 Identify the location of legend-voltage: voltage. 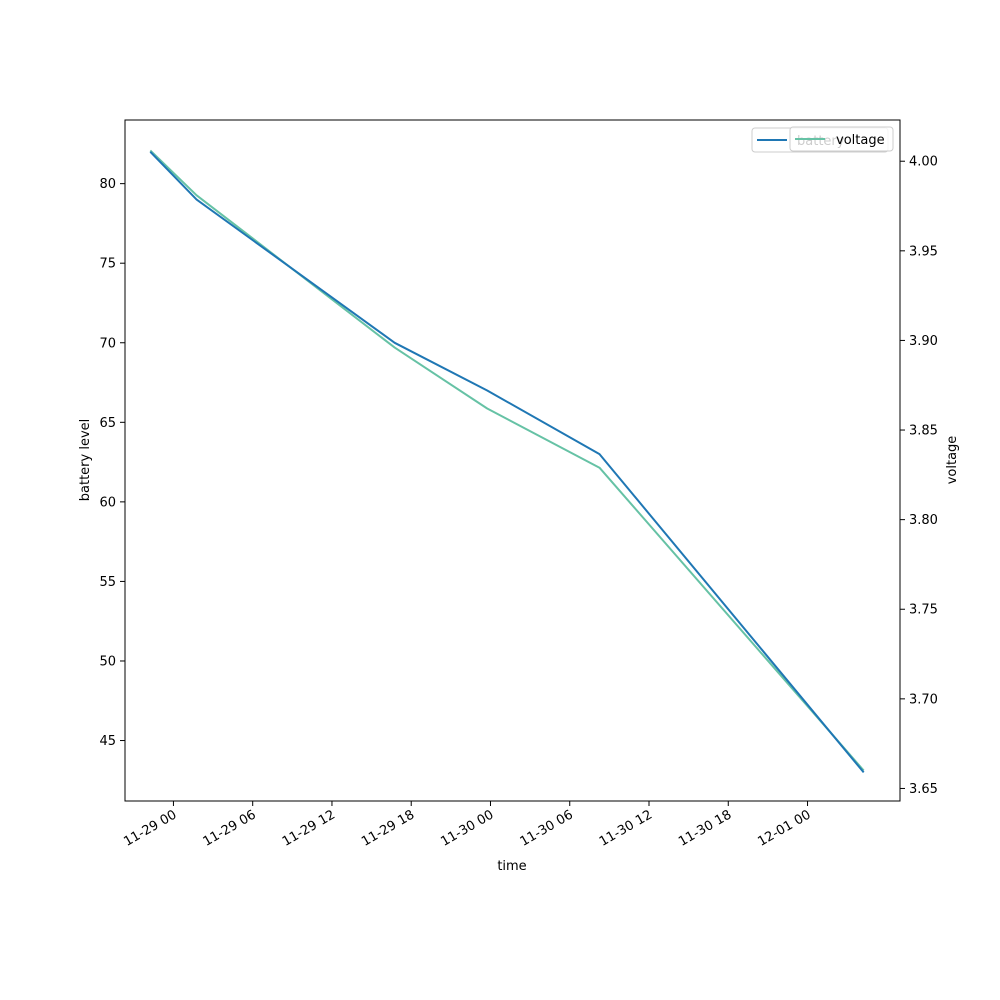
(841, 139).